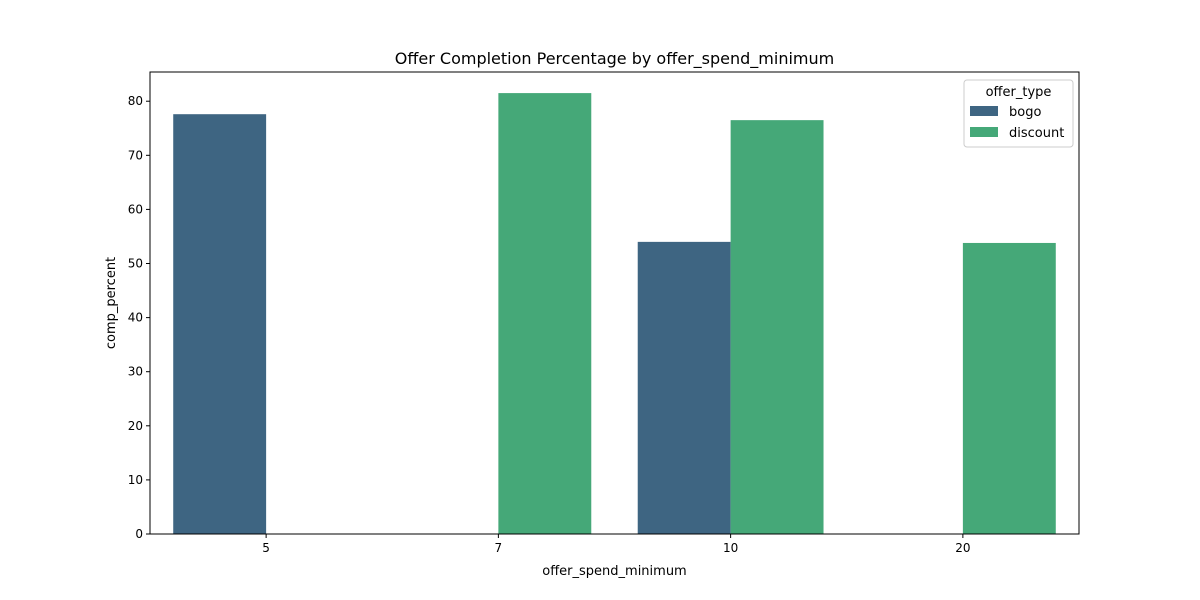 This screenshot has height=600, width=1200. What do you see at coordinates (984, 132) in the screenshot?
I see `legend-swatch-discount` at bounding box center [984, 132].